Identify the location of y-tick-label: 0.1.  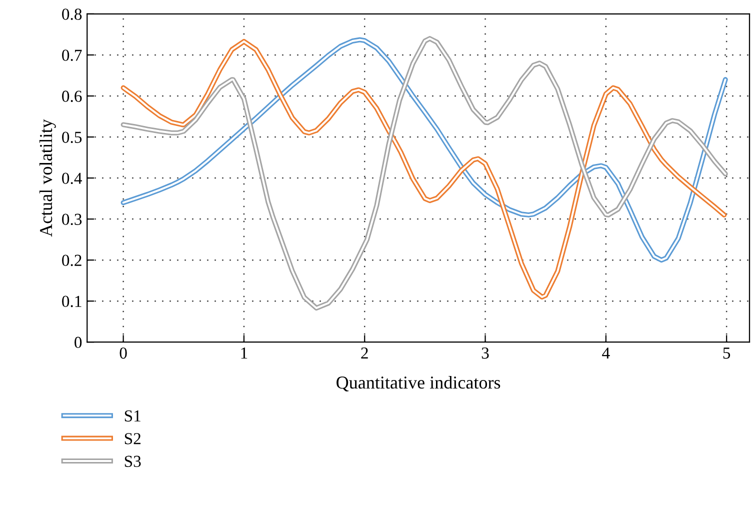
(72, 302).